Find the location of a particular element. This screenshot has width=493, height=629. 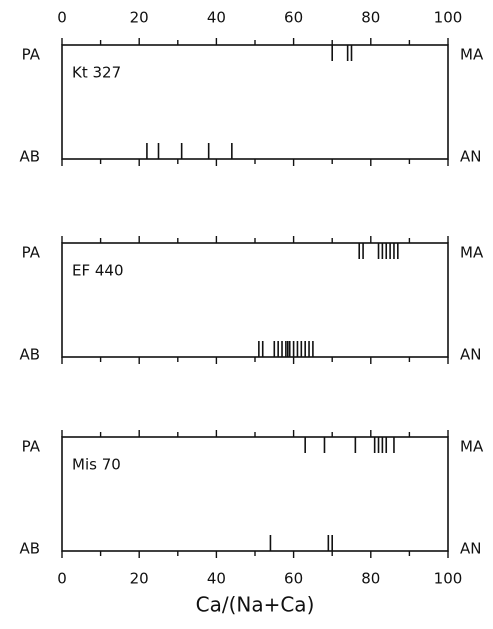

panel-title: EF 440 is located at coordinates (98, 271).